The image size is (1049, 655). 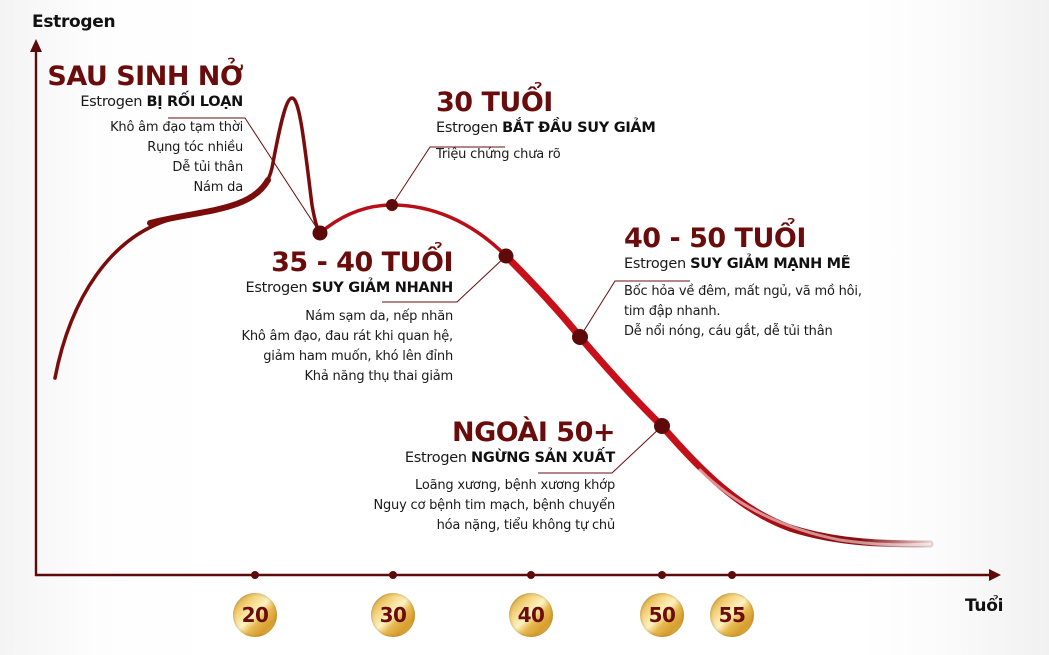 I want to click on age-coin-50: 50, so click(x=662, y=615).